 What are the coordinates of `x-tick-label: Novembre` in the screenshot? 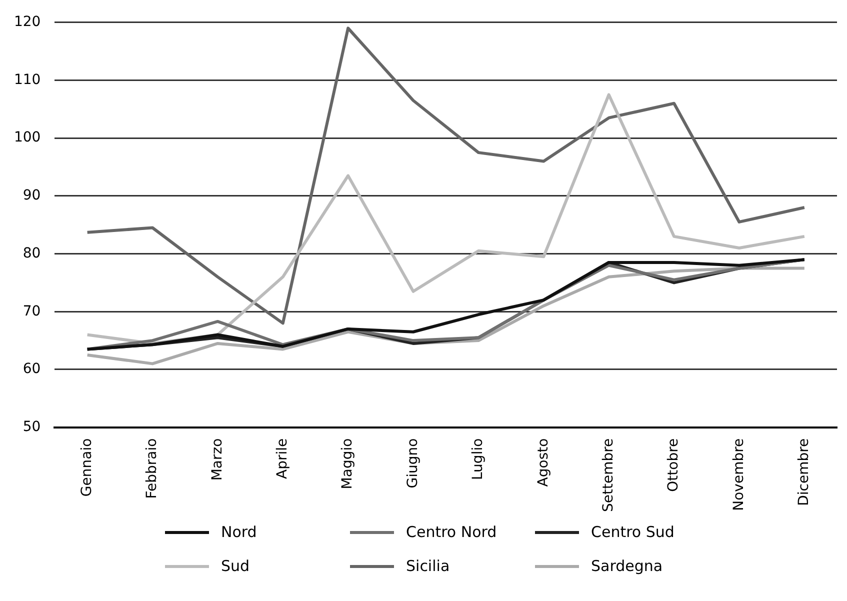 It's located at (738, 474).